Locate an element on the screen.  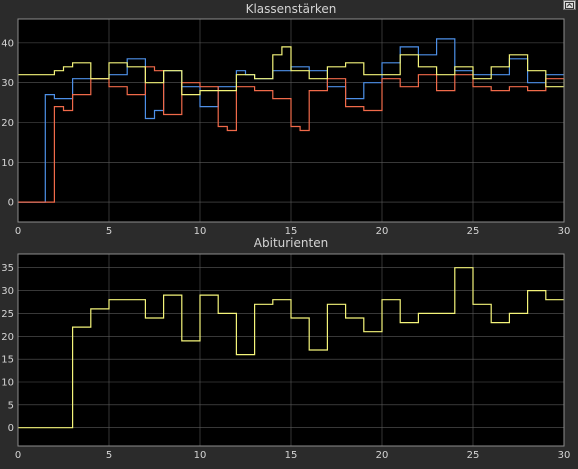
top-y-tick-label: 40 is located at coordinates (7, 43).